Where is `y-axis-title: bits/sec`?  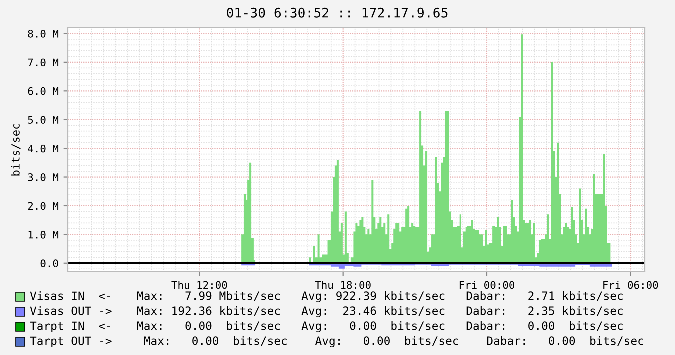 y-axis-title: bits/sec is located at coordinates (16, 150).